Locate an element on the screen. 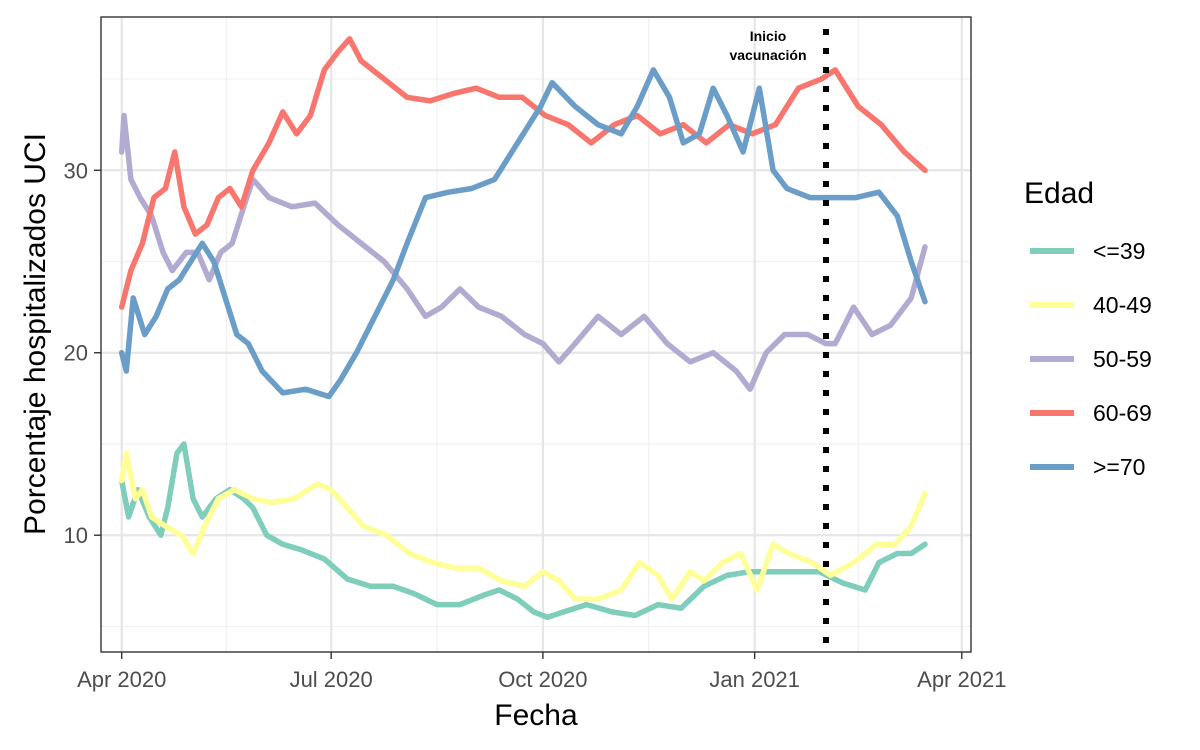 Image resolution: width=1200 pixels, height=750 pixels. y-tick-label: 30 is located at coordinates (76, 170).